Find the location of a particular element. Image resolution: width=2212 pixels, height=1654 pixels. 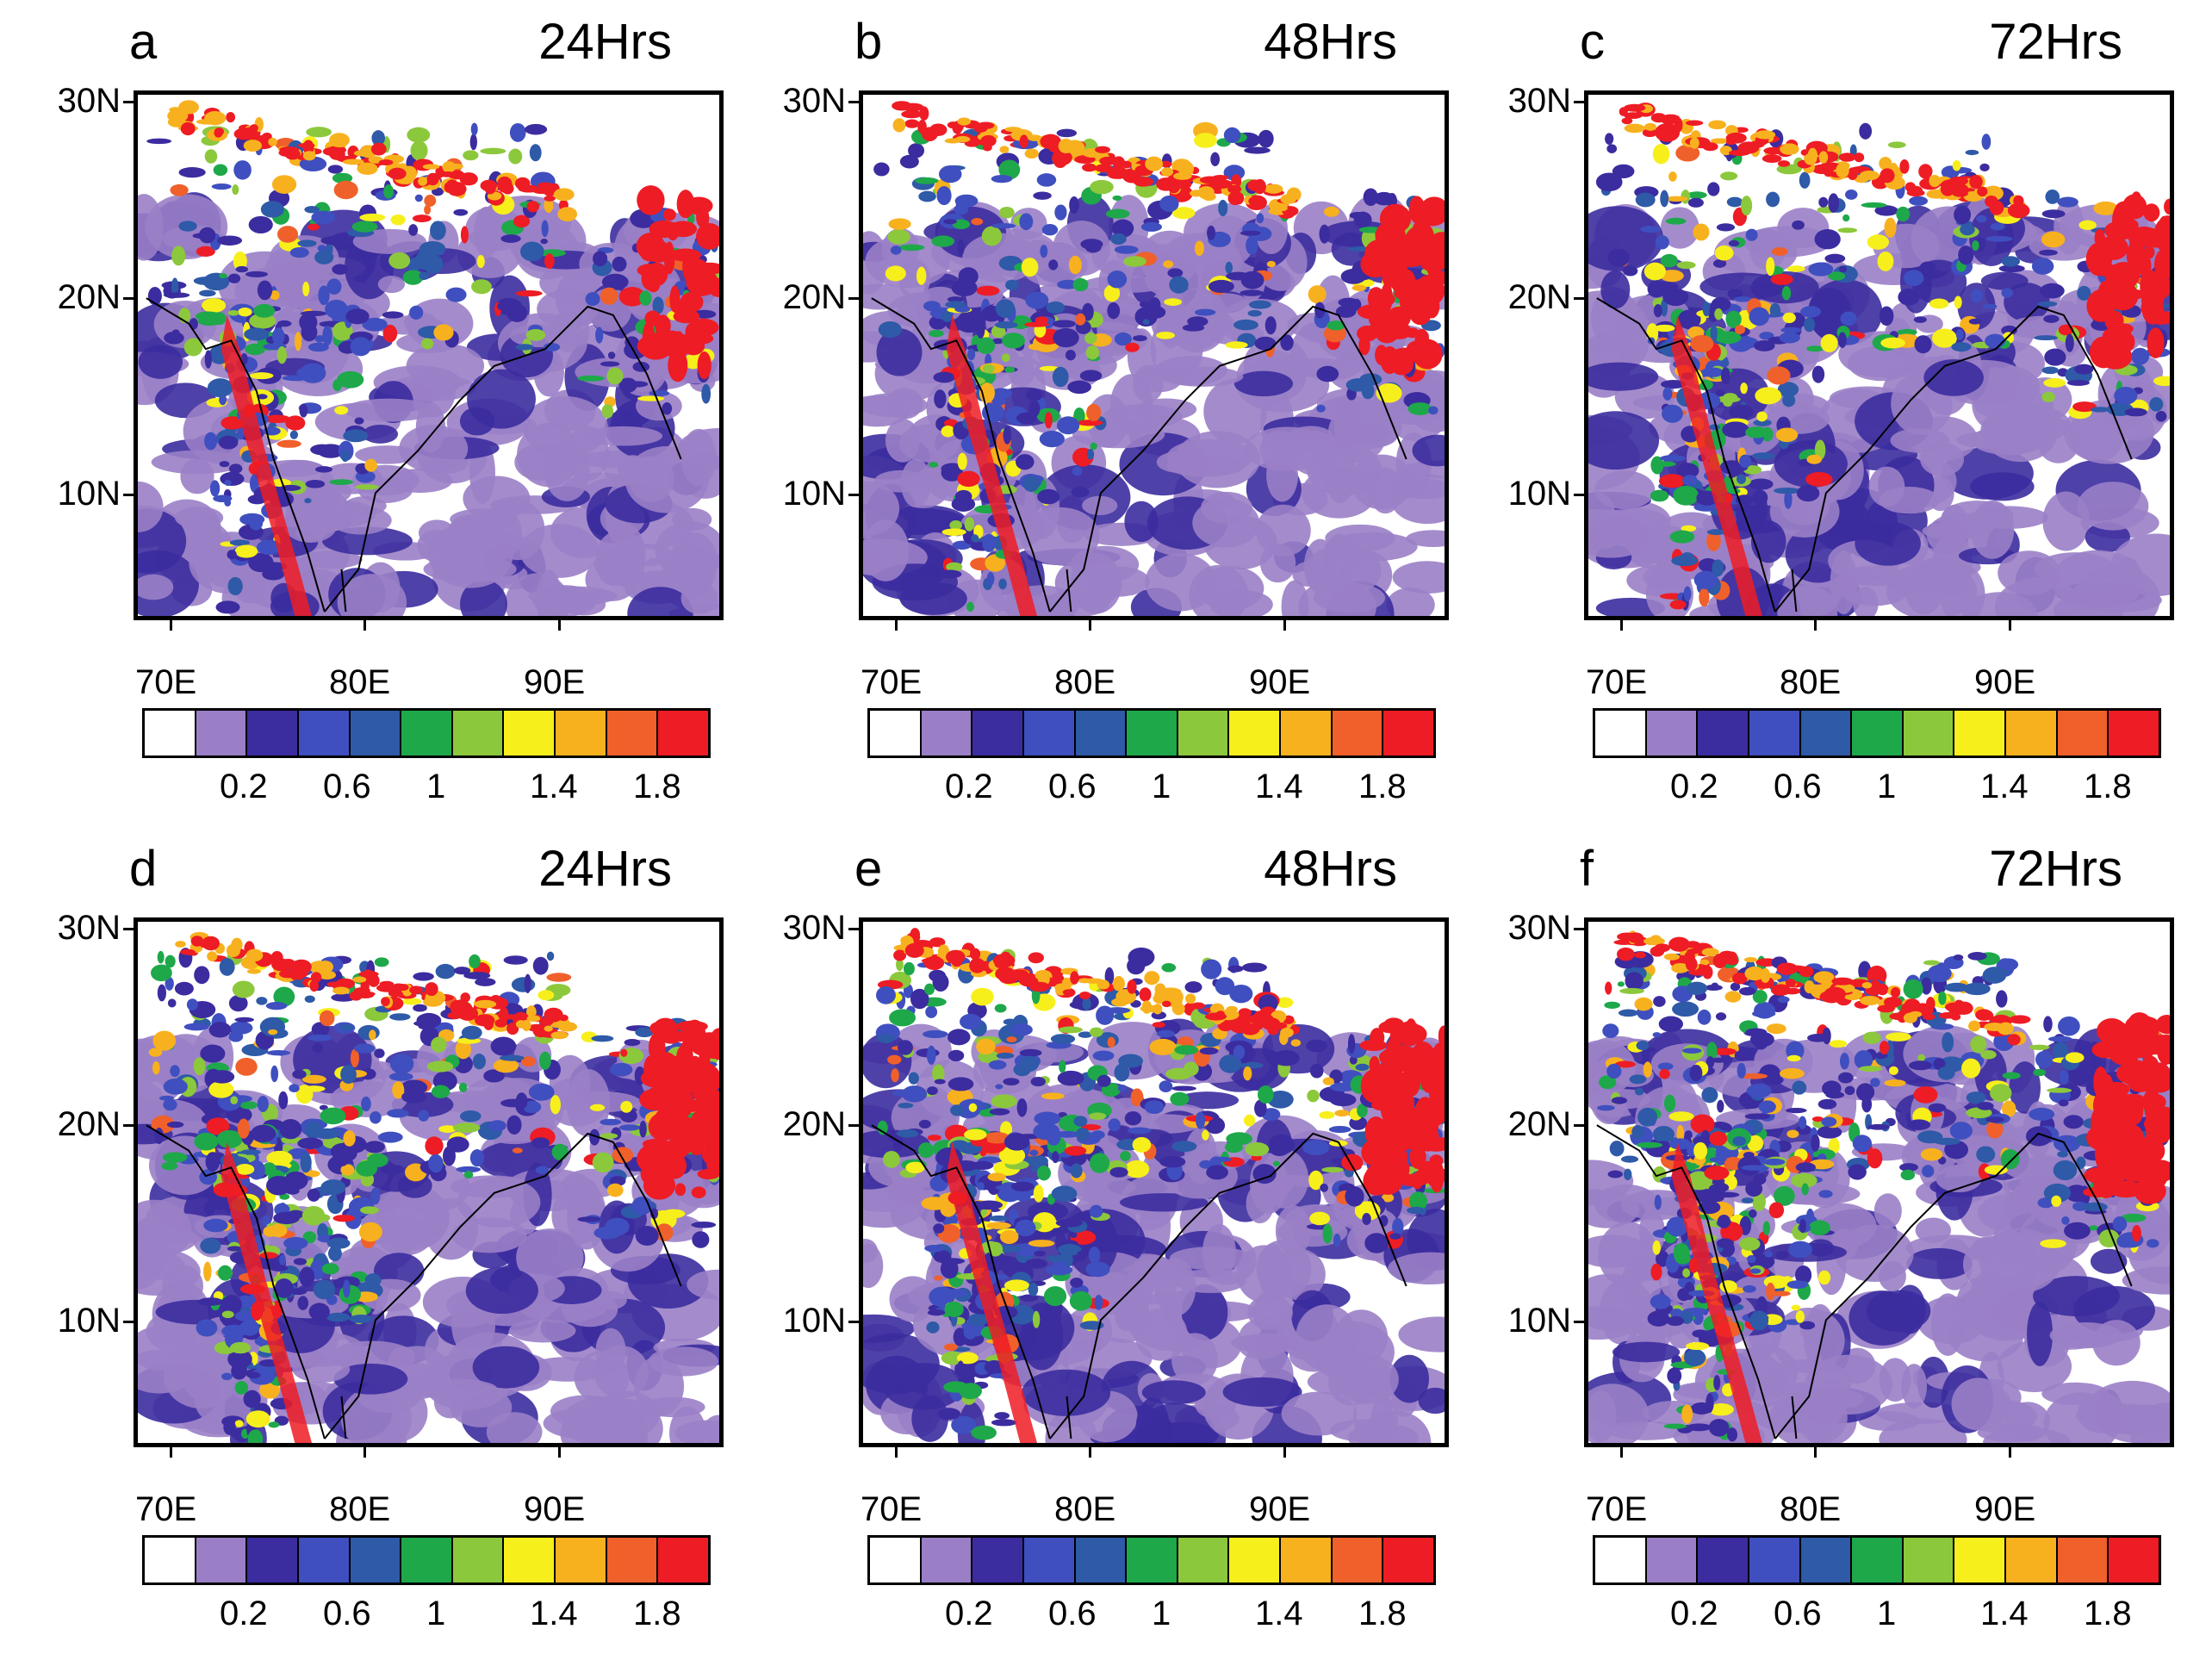

coastal-band is located at coordinates (992, 465).